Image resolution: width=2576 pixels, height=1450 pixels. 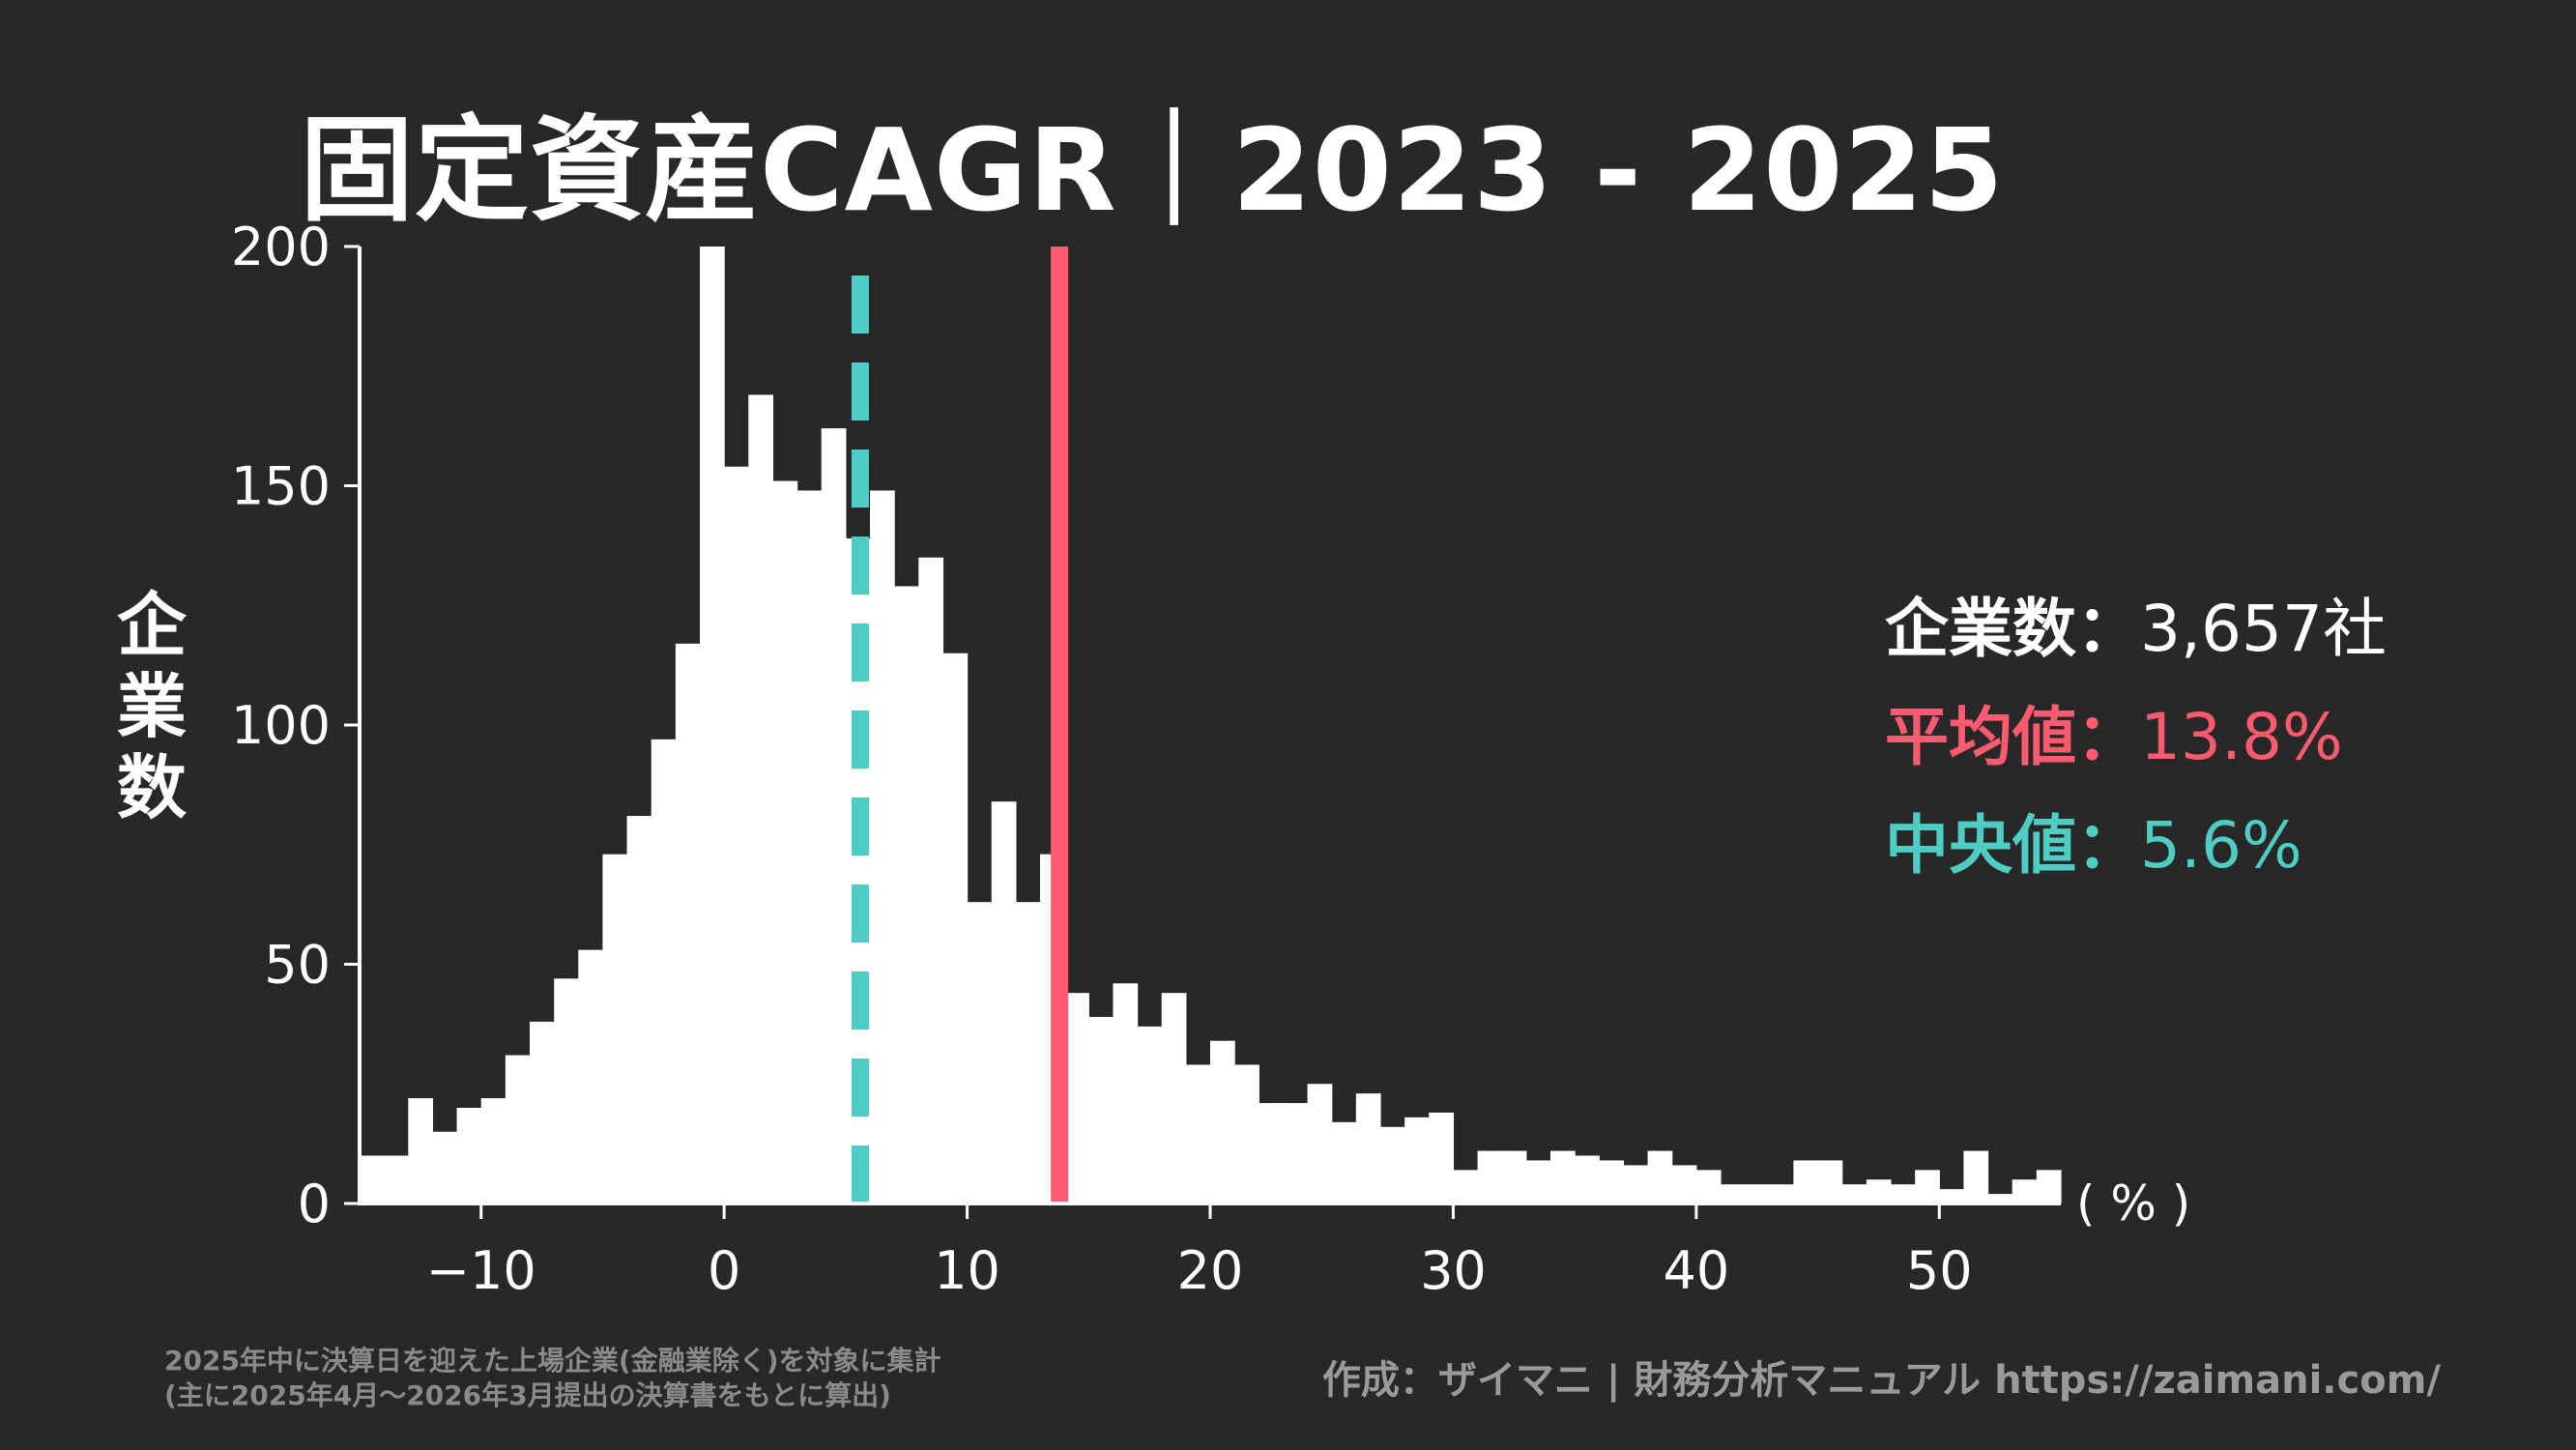 What do you see at coordinates (1152, 170) in the screenshot?
I see `chart-title: 固定資産CAGR｜2023 - 2025` at bounding box center [1152, 170].